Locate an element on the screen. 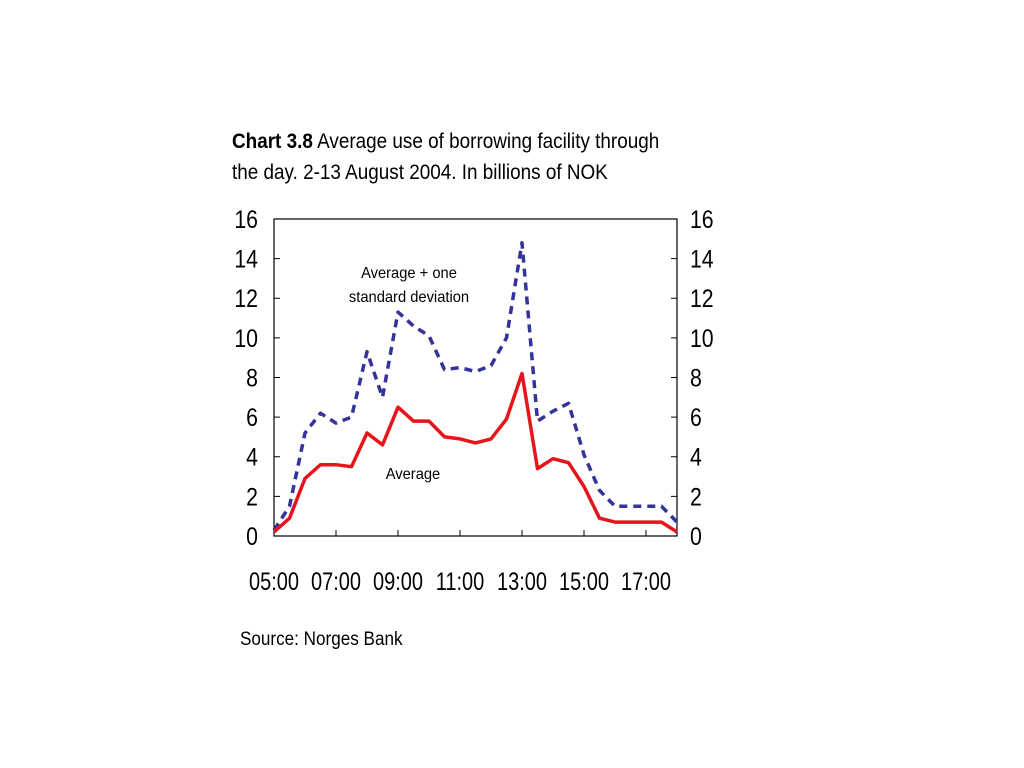 Image resolution: width=1024 pixels, height=768 pixels. y-tick-label-left: 2 is located at coordinates (252, 497).